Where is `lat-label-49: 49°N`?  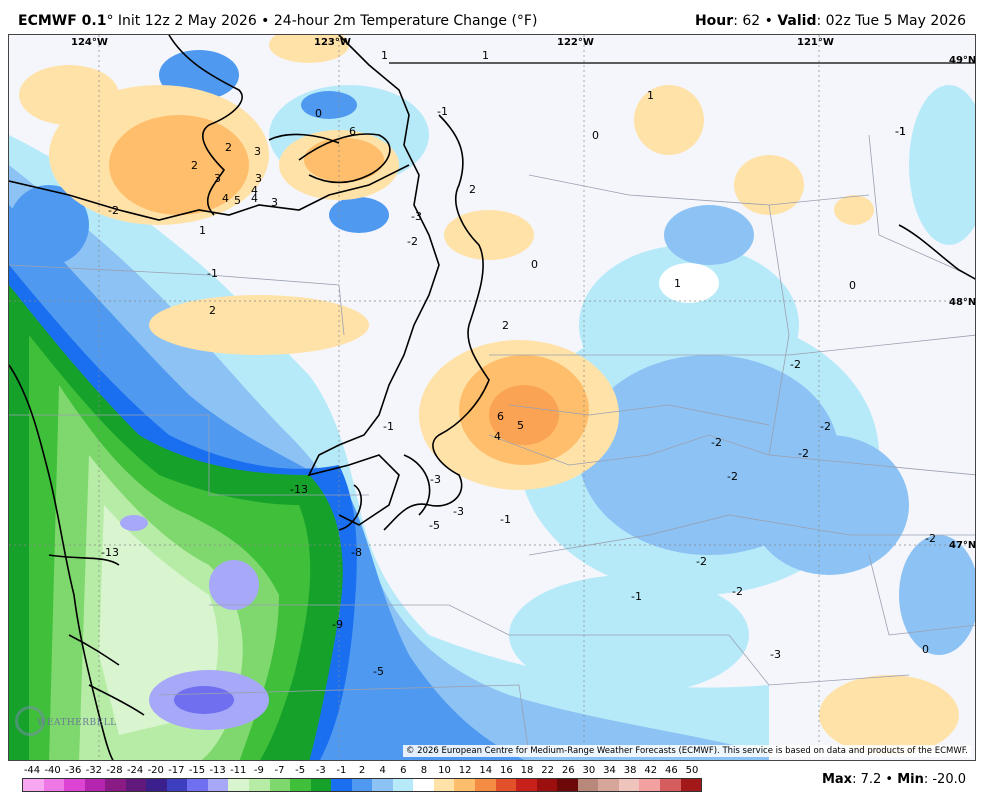
lat-label-49: 49°N is located at coordinates (962, 60).